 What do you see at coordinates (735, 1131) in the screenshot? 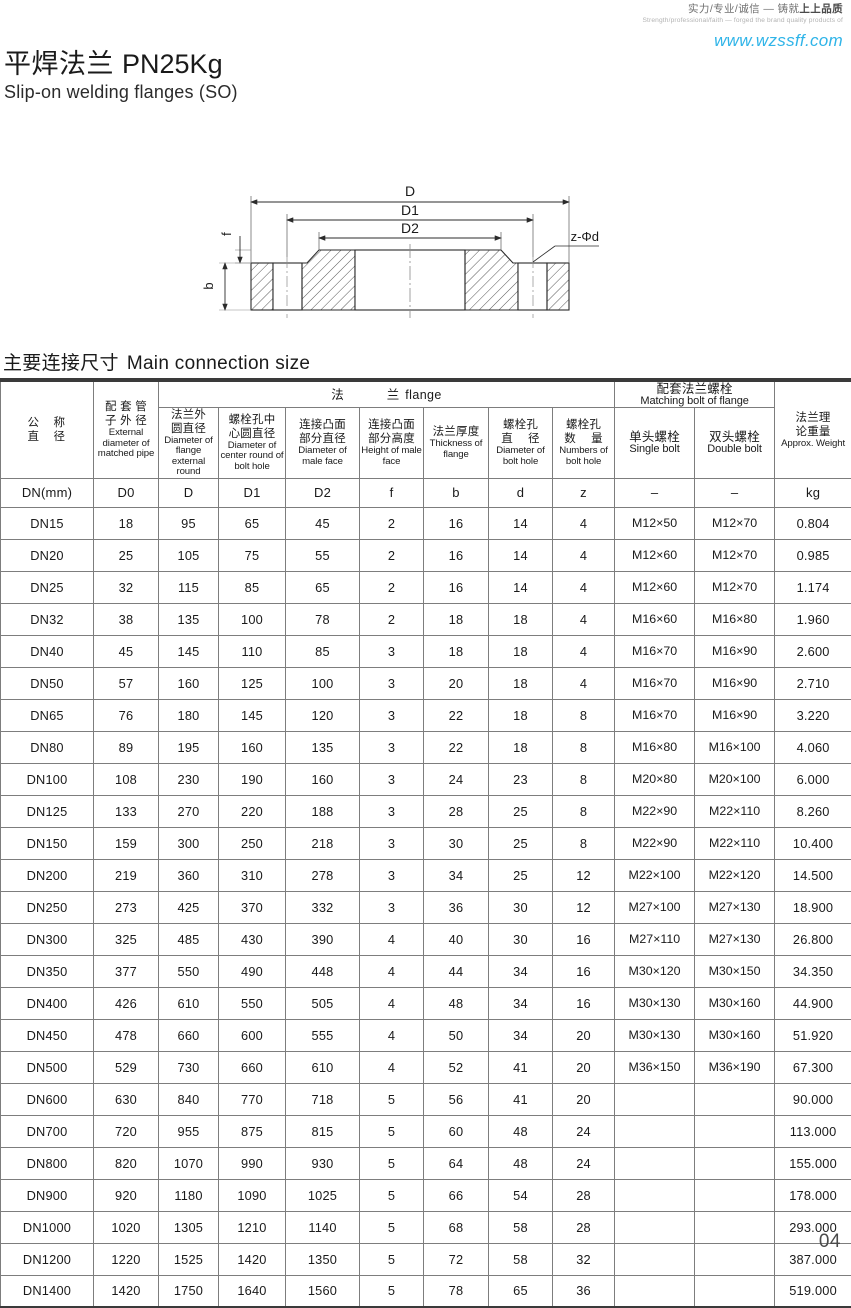
I see `cell-double-bolt` at bounding box center [735, 1131].